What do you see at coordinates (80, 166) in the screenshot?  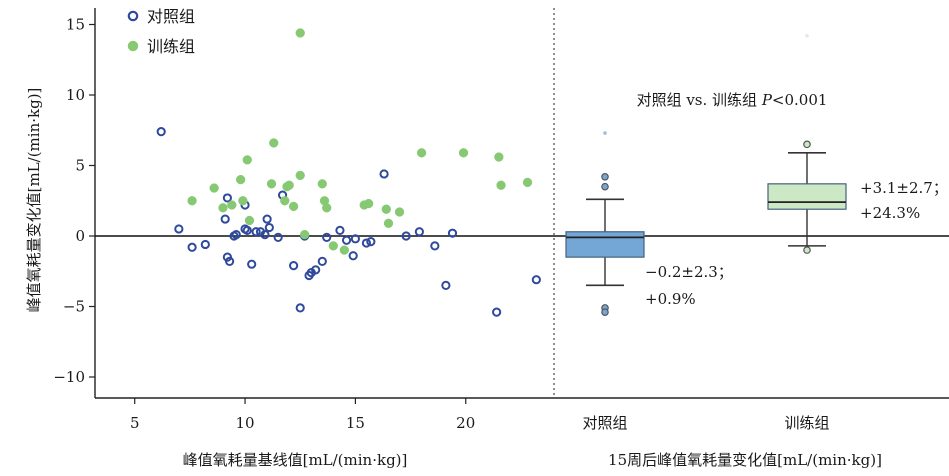 I see `y-tick-label: 5` at bounding box center [80, 166].